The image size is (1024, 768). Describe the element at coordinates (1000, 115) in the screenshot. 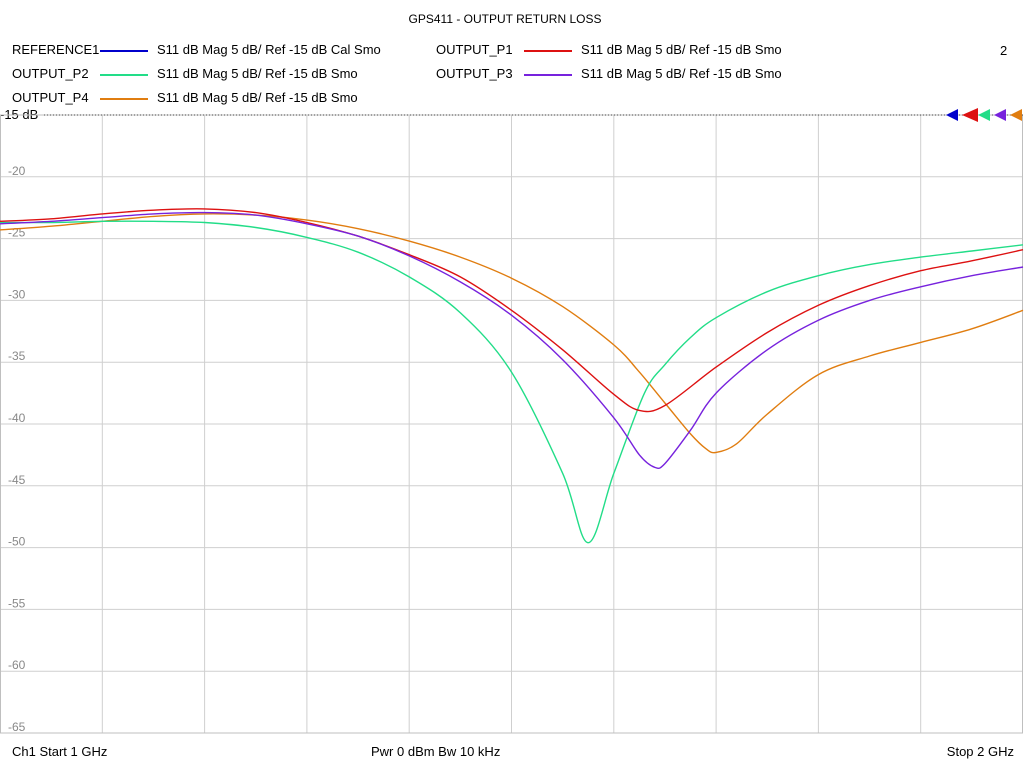

I see `reference-marker-icon-output-p3` at that location.